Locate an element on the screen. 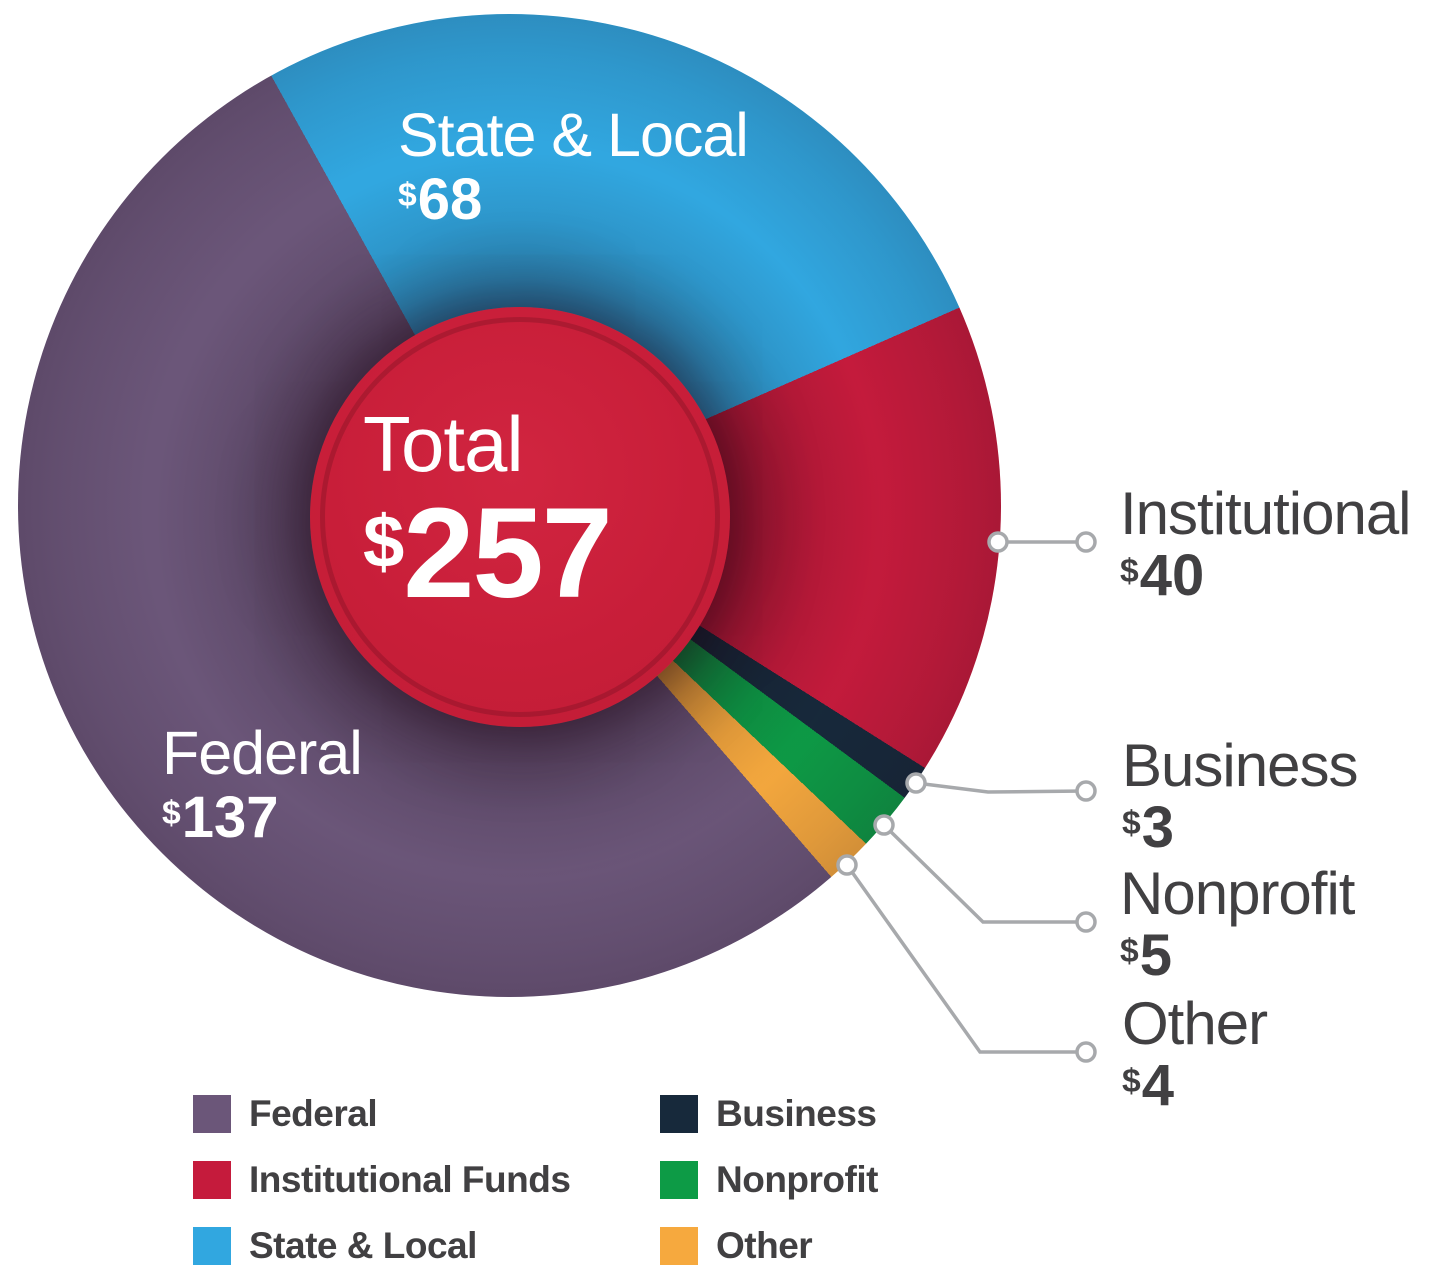 The height and width of the screenshot is (1283, 1440). slice-label-federal: Federal $137 is located at coordinates (262, 783).